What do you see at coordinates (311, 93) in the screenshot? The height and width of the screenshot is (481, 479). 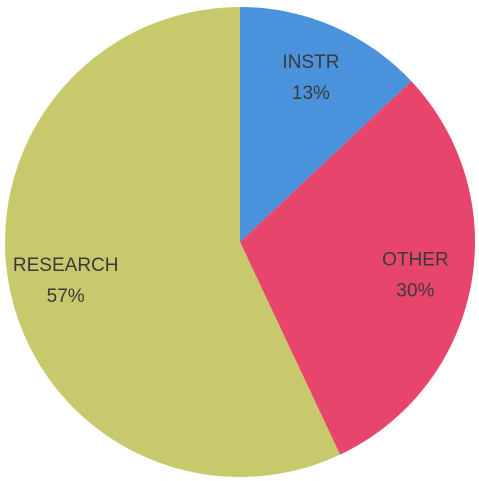 I see `slice-value-label: 13%` at bounding box center [311, 93].